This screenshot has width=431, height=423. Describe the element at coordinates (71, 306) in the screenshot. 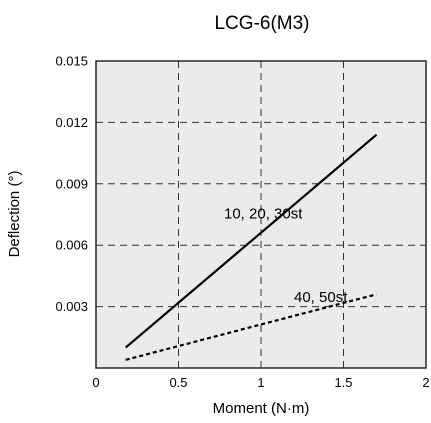

I see `y-tick-label: 0.003` at that location.